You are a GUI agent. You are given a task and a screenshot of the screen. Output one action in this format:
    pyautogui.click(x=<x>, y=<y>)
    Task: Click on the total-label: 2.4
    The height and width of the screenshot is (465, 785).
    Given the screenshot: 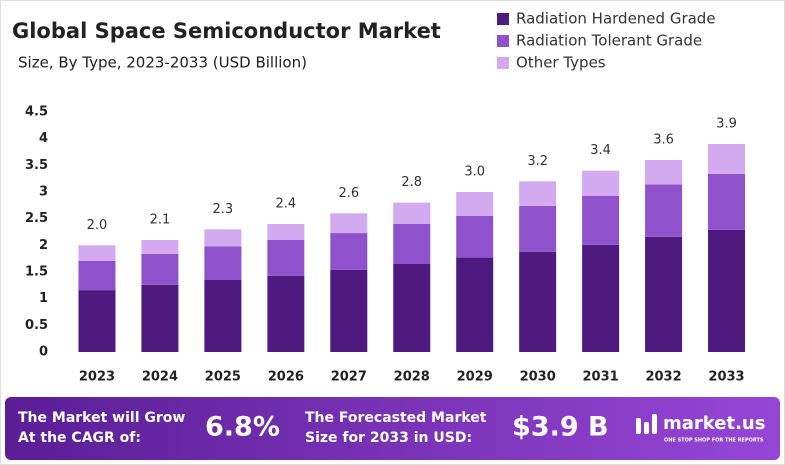 What is the action you would take?
    pyautogui.click(x=285, y=204)
    